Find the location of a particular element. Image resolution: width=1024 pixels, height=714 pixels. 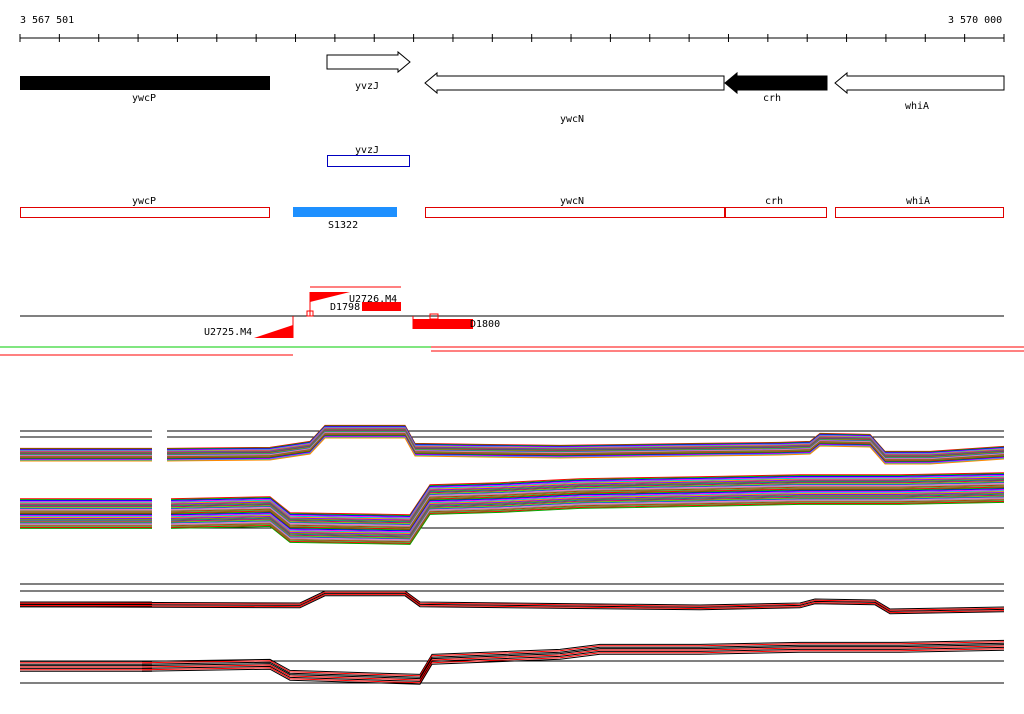

gene-ywcP: ywcP is located at coordinates (145, 90).